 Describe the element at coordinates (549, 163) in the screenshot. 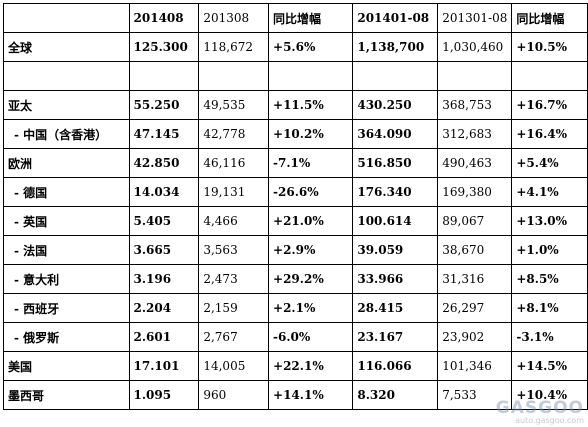

I see `cell-yoy-ytd: +5.4%` at that location.